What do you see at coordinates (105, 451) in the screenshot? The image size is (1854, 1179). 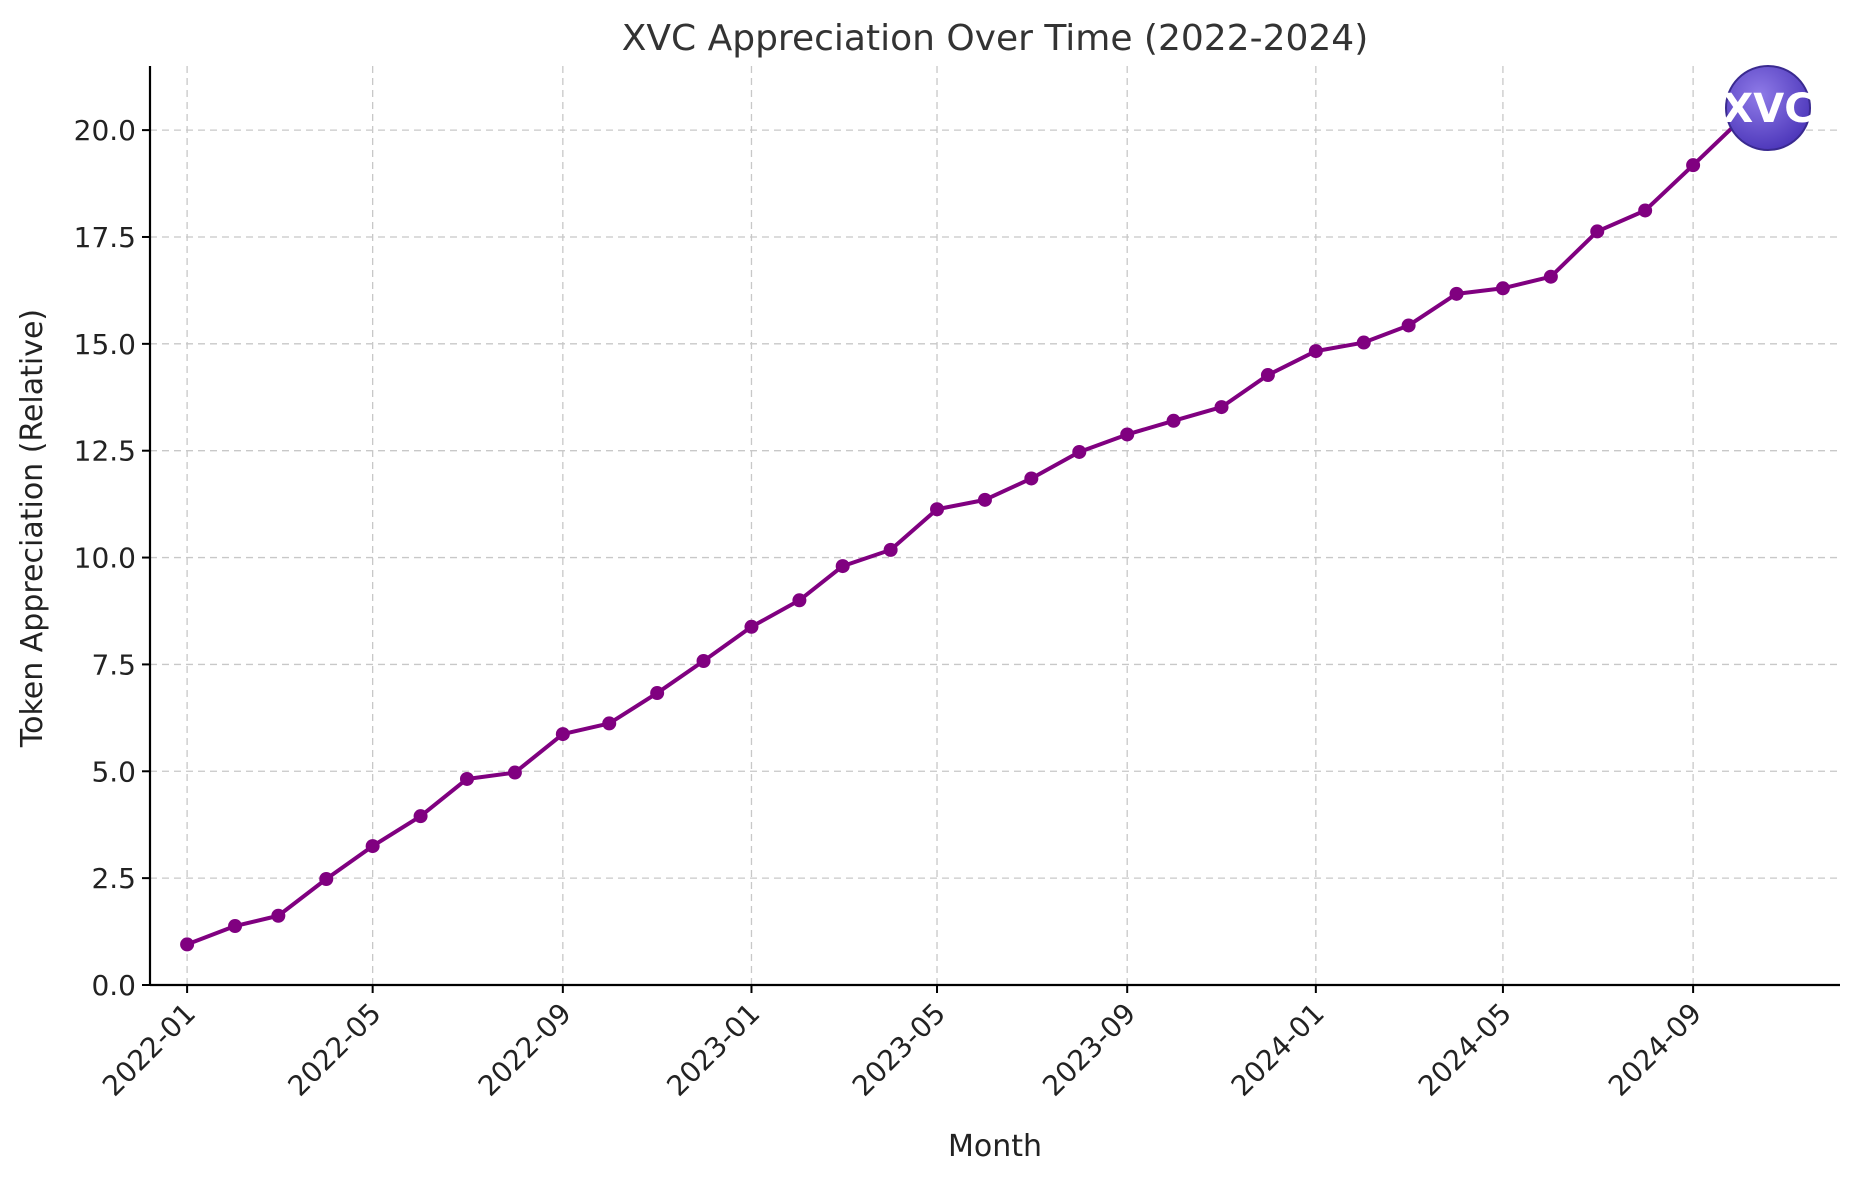 I see `y-tick-label: 12.5` at bounding box center [105, 451].